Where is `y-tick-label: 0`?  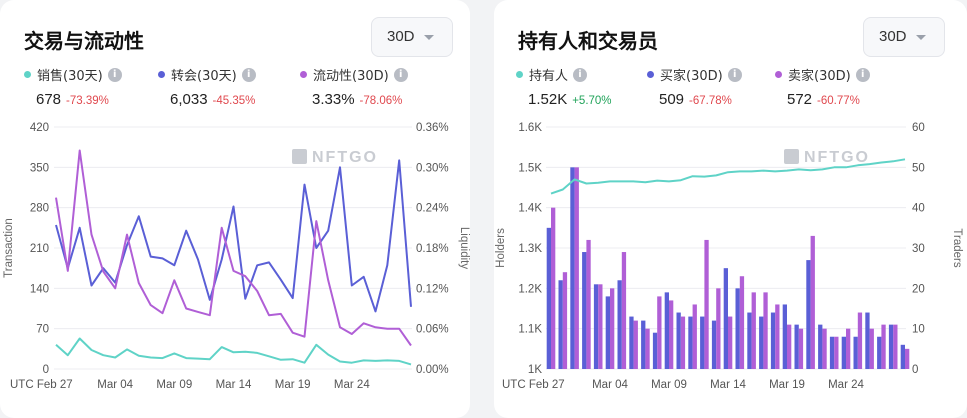
y-tick-label: 0 is located at coordinates (46, 370).